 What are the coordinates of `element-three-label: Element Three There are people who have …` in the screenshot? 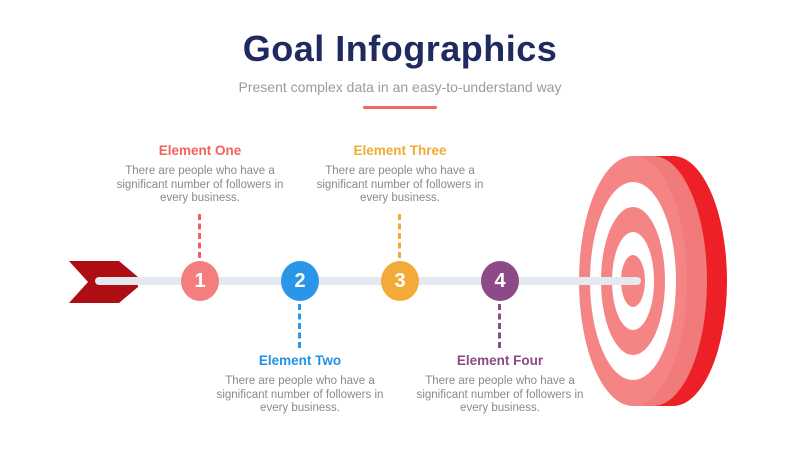 It's located at (400, 174).